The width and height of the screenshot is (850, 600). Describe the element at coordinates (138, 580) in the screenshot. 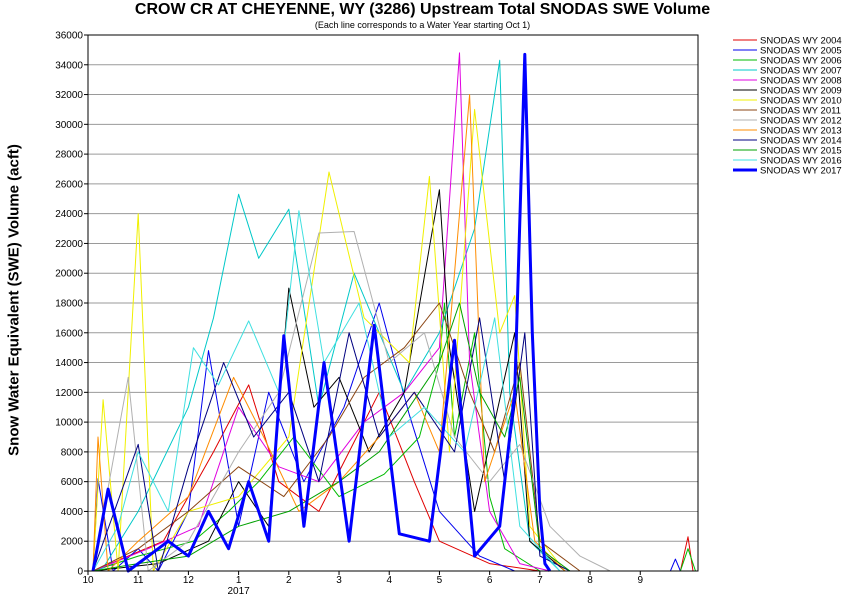

I see `x-tick-label: 11` at that location.